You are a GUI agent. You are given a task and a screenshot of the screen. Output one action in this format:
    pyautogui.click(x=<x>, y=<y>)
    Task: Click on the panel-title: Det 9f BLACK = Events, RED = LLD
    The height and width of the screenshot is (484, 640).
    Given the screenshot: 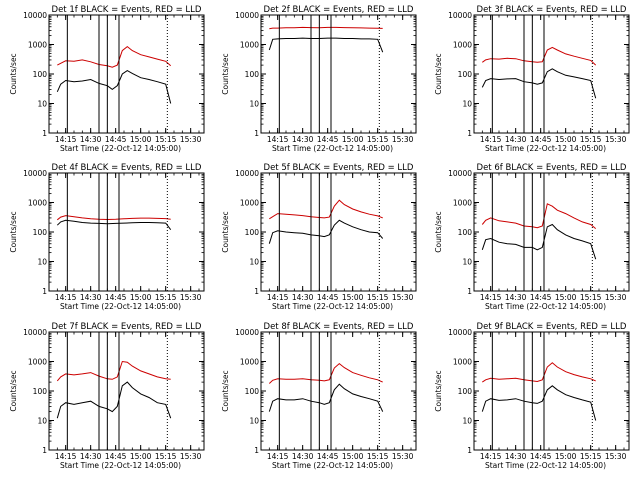 What is the action you would take?
    pyautogui.click(x=552, y=327)
    